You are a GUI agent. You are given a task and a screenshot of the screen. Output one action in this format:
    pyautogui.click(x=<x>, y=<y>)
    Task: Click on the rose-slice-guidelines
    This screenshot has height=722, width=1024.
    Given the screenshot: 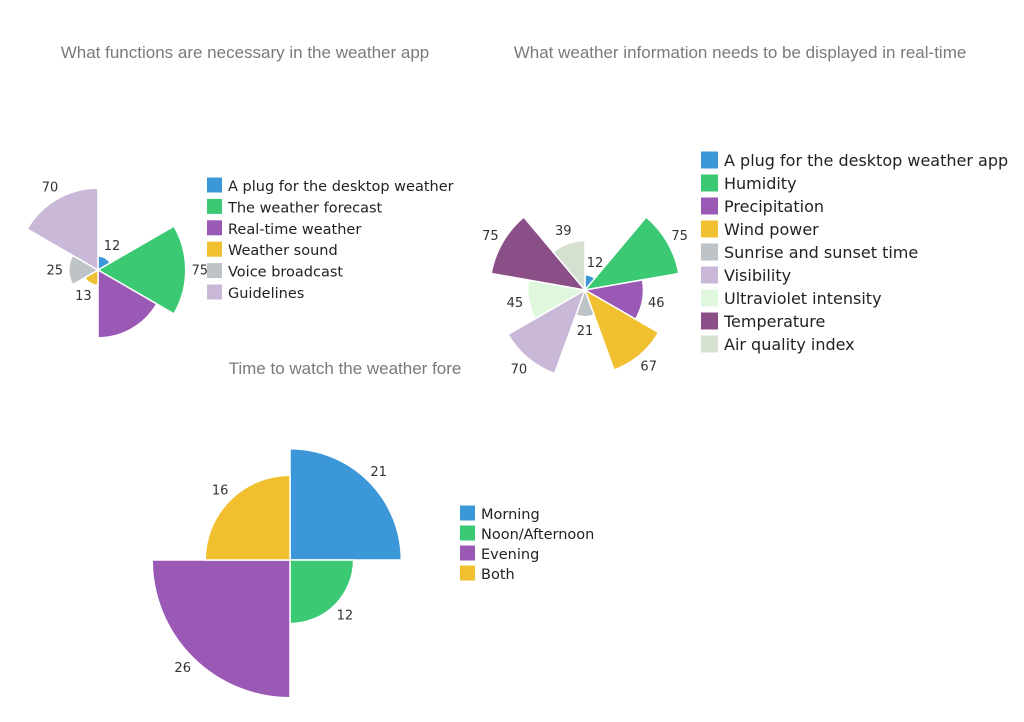 What is the action you would take?
    pyautogui.click(x=62, y=229)
    